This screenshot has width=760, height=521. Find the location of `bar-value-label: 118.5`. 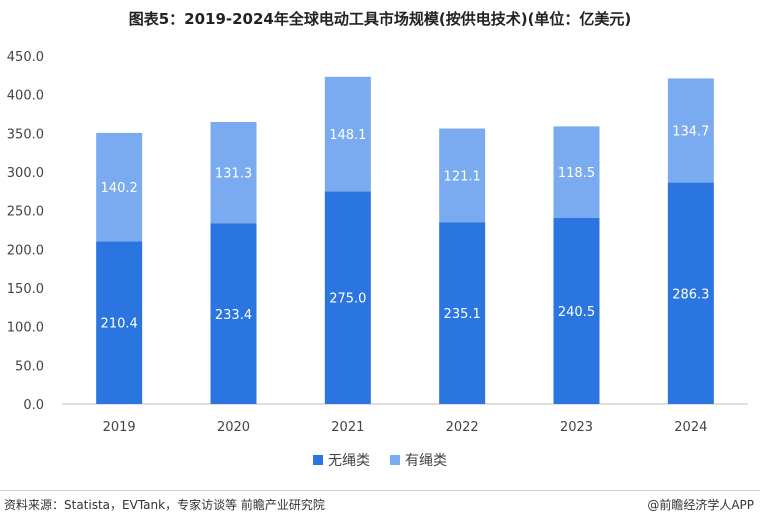

bar-value-label: 118.5 is located at coordinates (576, 173).